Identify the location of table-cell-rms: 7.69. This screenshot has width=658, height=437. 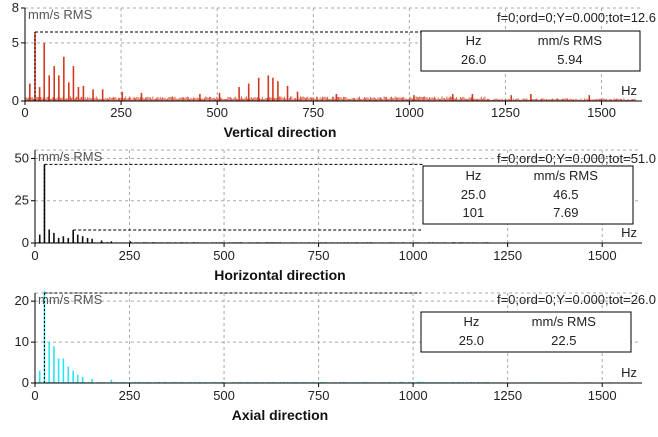
(565, 212).